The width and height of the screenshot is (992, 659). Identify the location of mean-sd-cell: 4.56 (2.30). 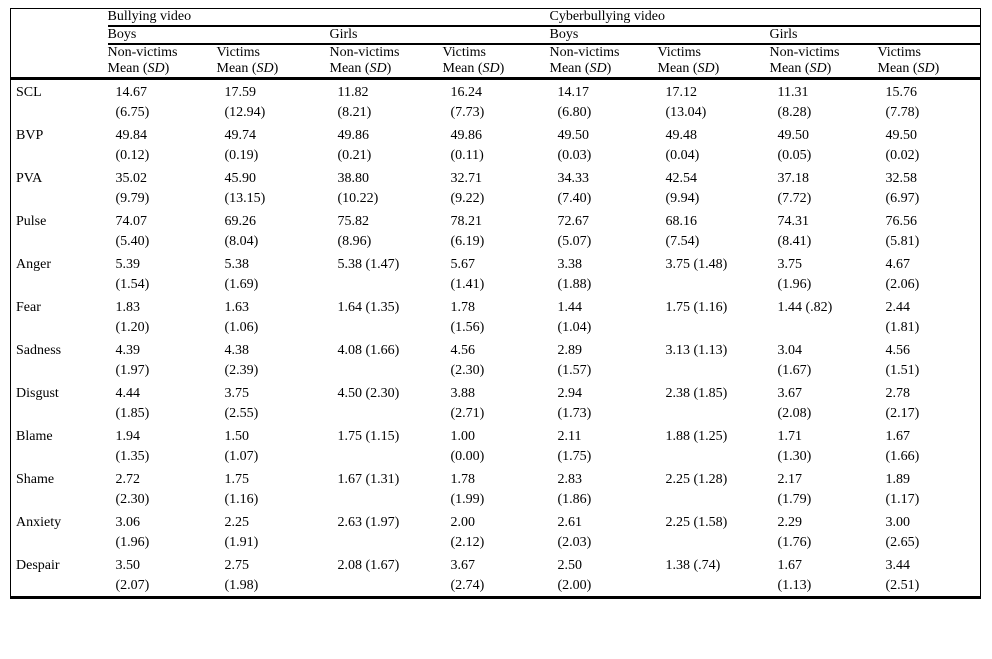
(467, 360).